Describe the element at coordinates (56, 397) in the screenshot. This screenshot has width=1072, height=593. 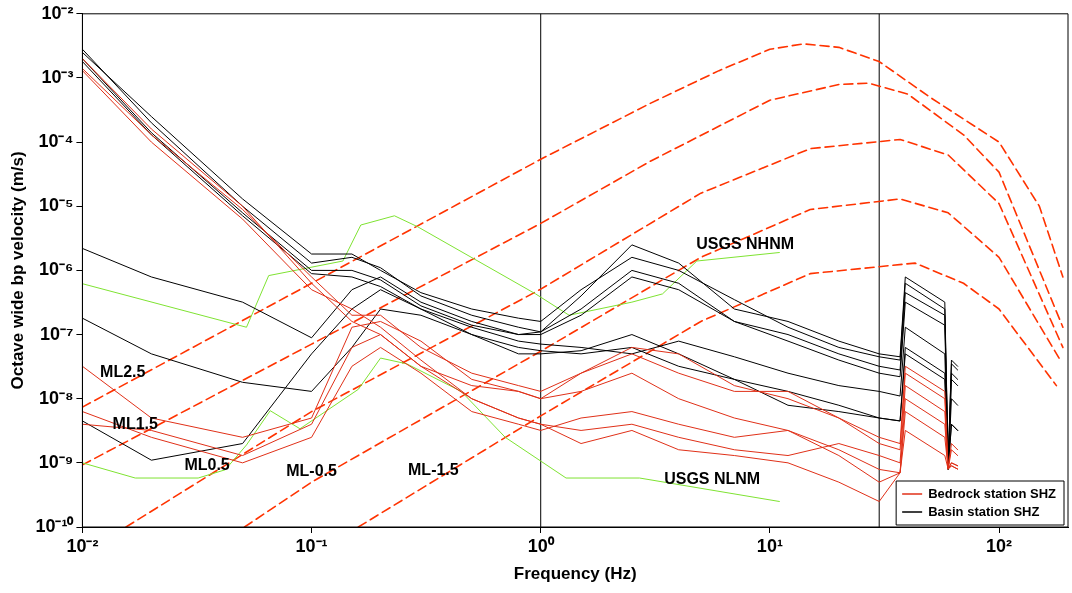
I see `y-tick-label: 10⁻⁸` at that location.